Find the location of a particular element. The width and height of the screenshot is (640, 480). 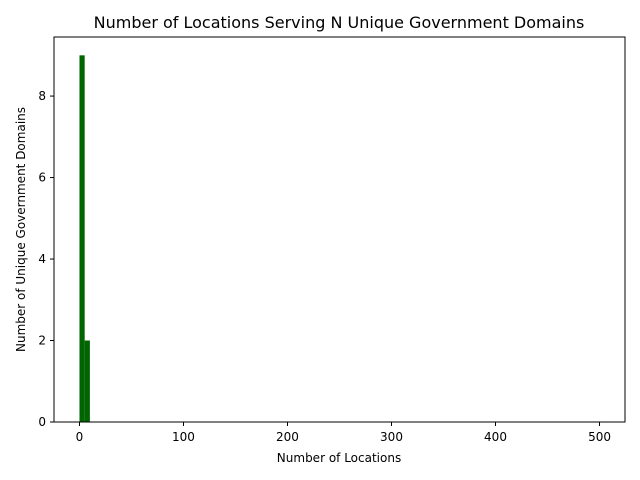

x-tick-label-2: 200 is located at coordinates (287, 437).